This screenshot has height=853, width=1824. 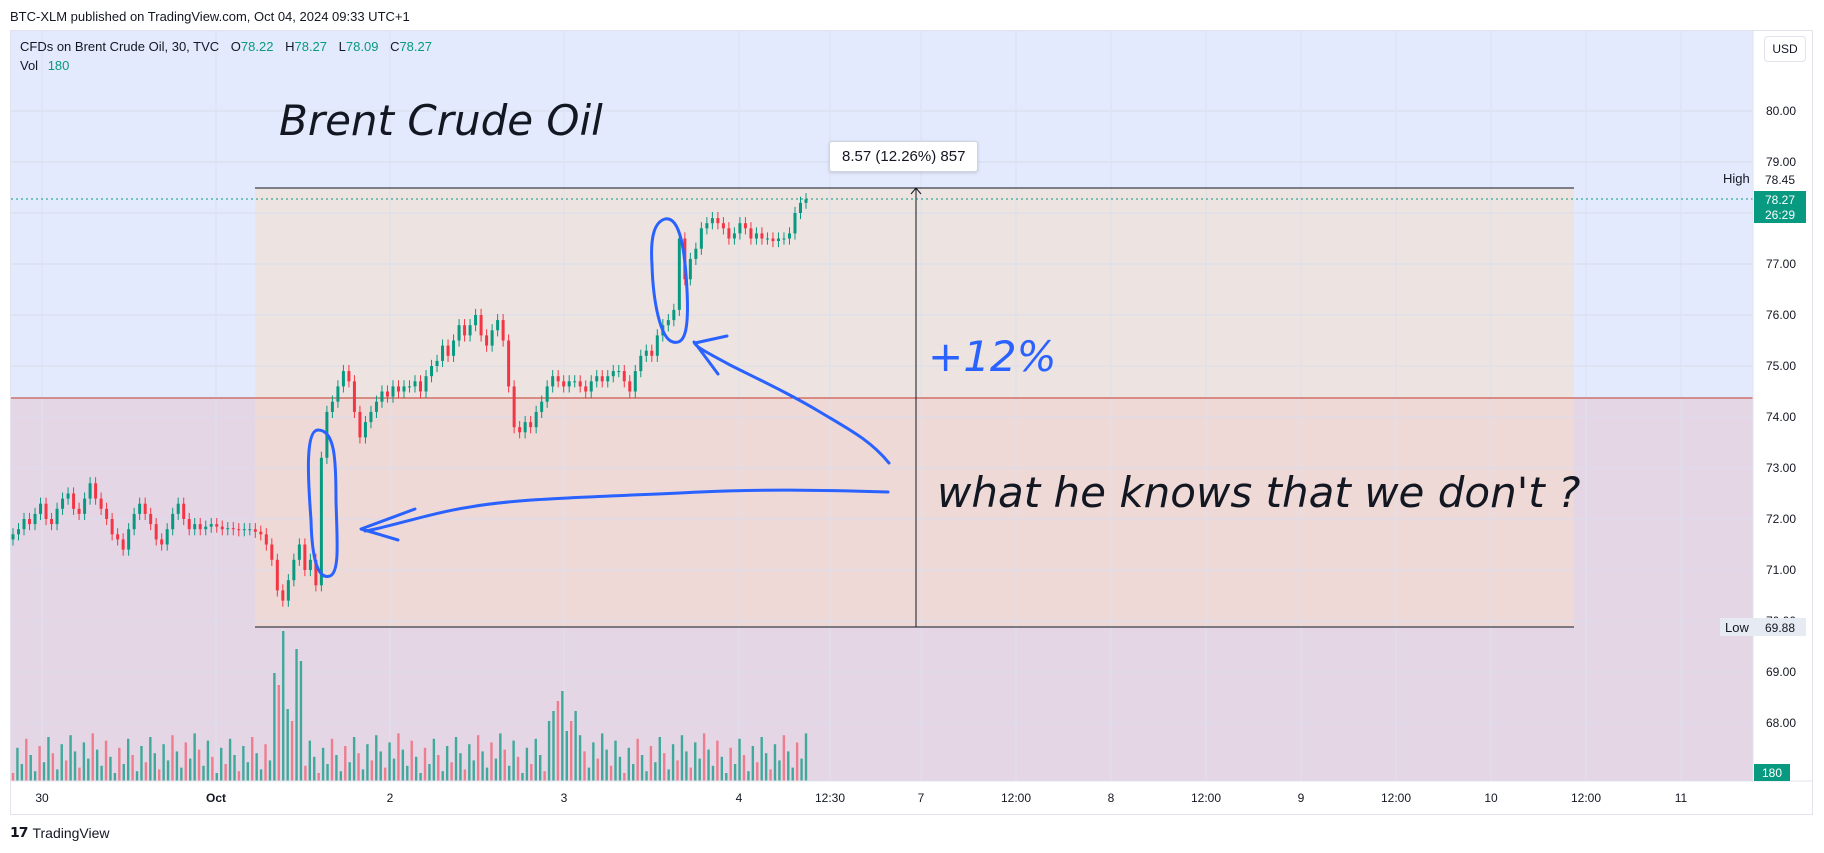 What do you see at coordinates (1781, 417) in the screenshot?
I see `price-tick: 74.00` at bounding box center [1781, 417].